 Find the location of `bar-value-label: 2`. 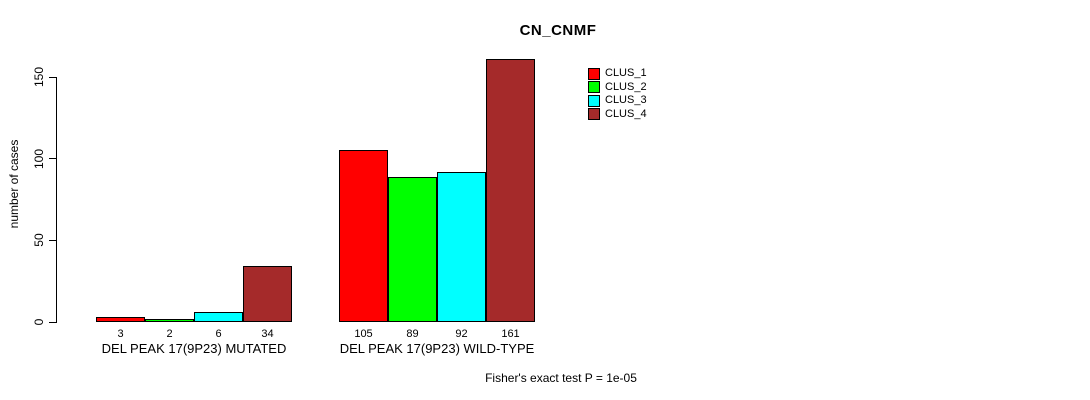

bar-value-label: 2 is located at coordinates (169, 334).